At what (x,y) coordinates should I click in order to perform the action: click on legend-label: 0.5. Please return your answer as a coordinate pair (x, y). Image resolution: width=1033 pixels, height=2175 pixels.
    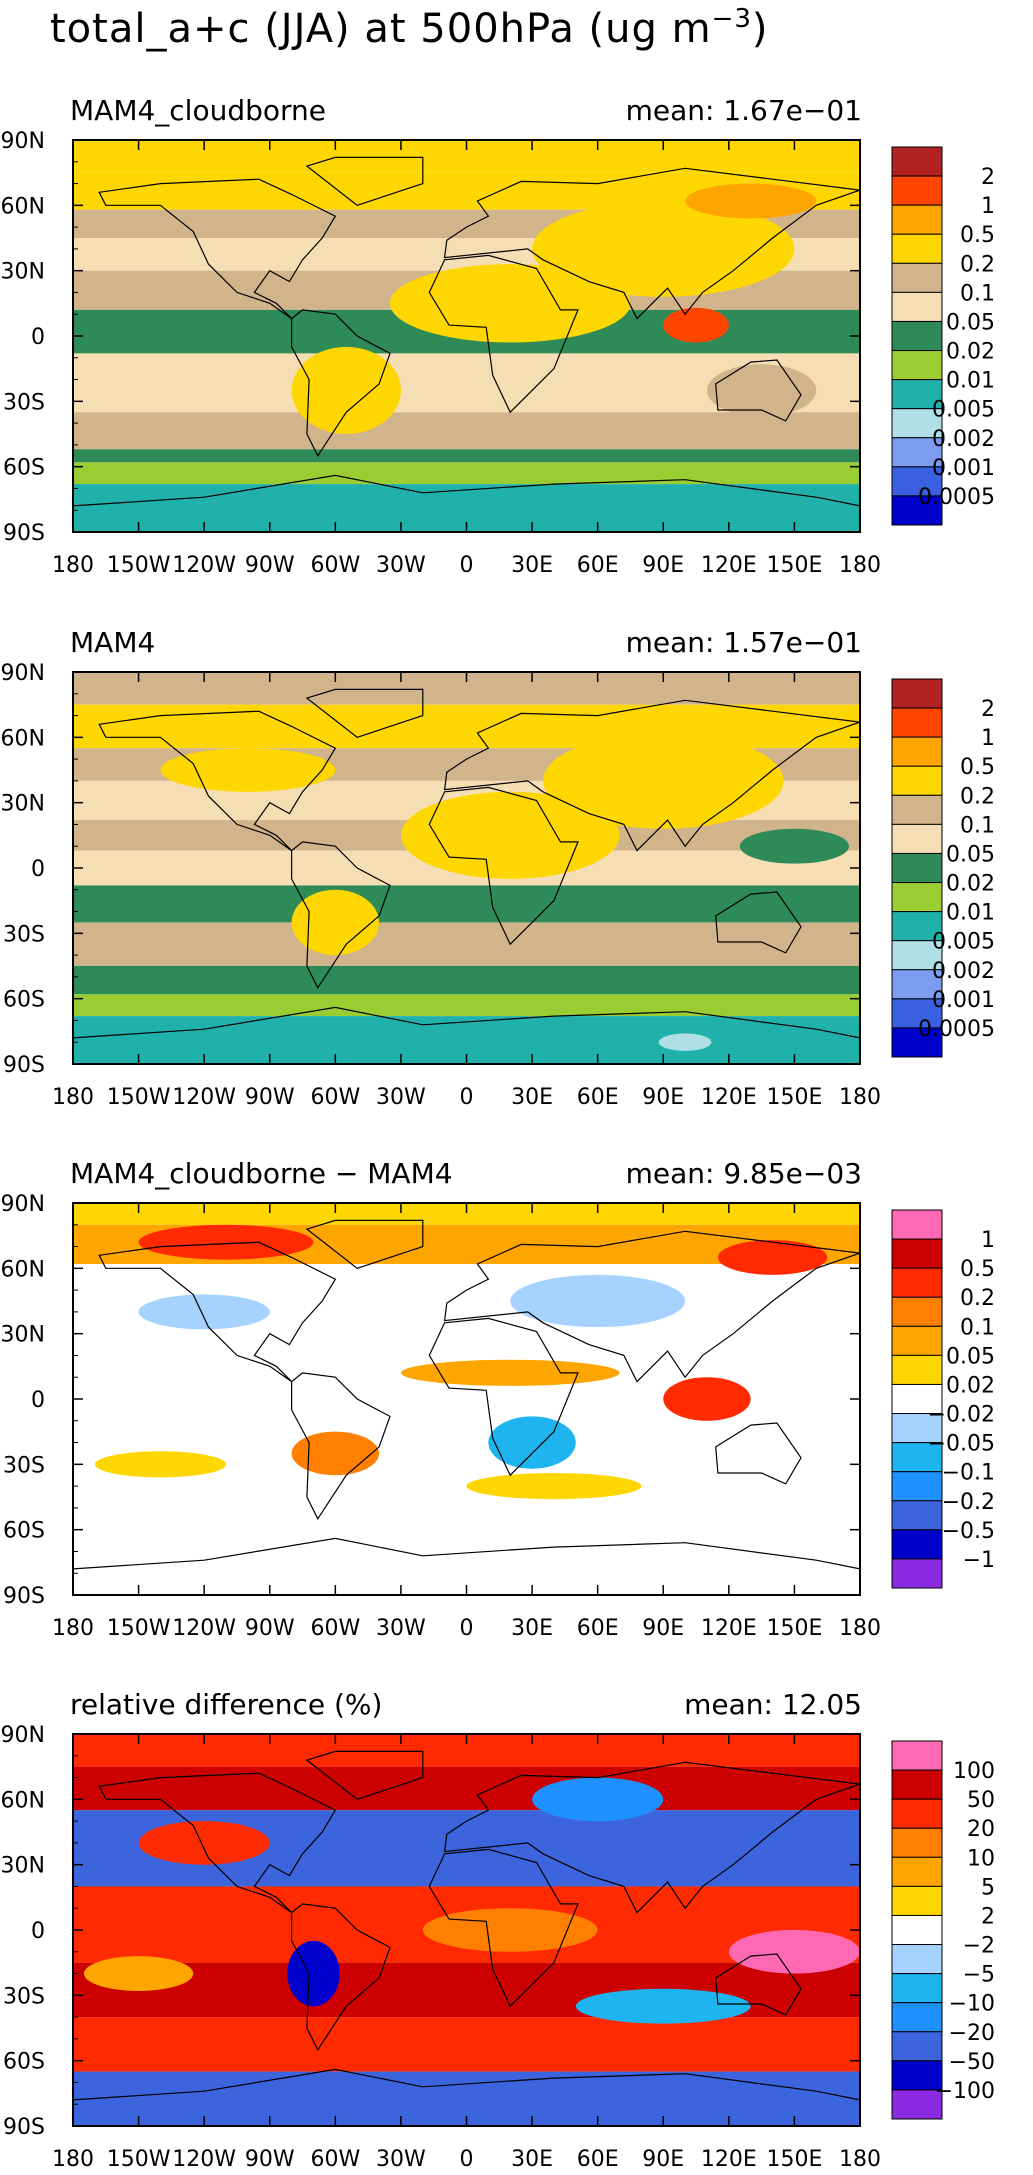
    Looking at the image, I should click on (977, 1269).